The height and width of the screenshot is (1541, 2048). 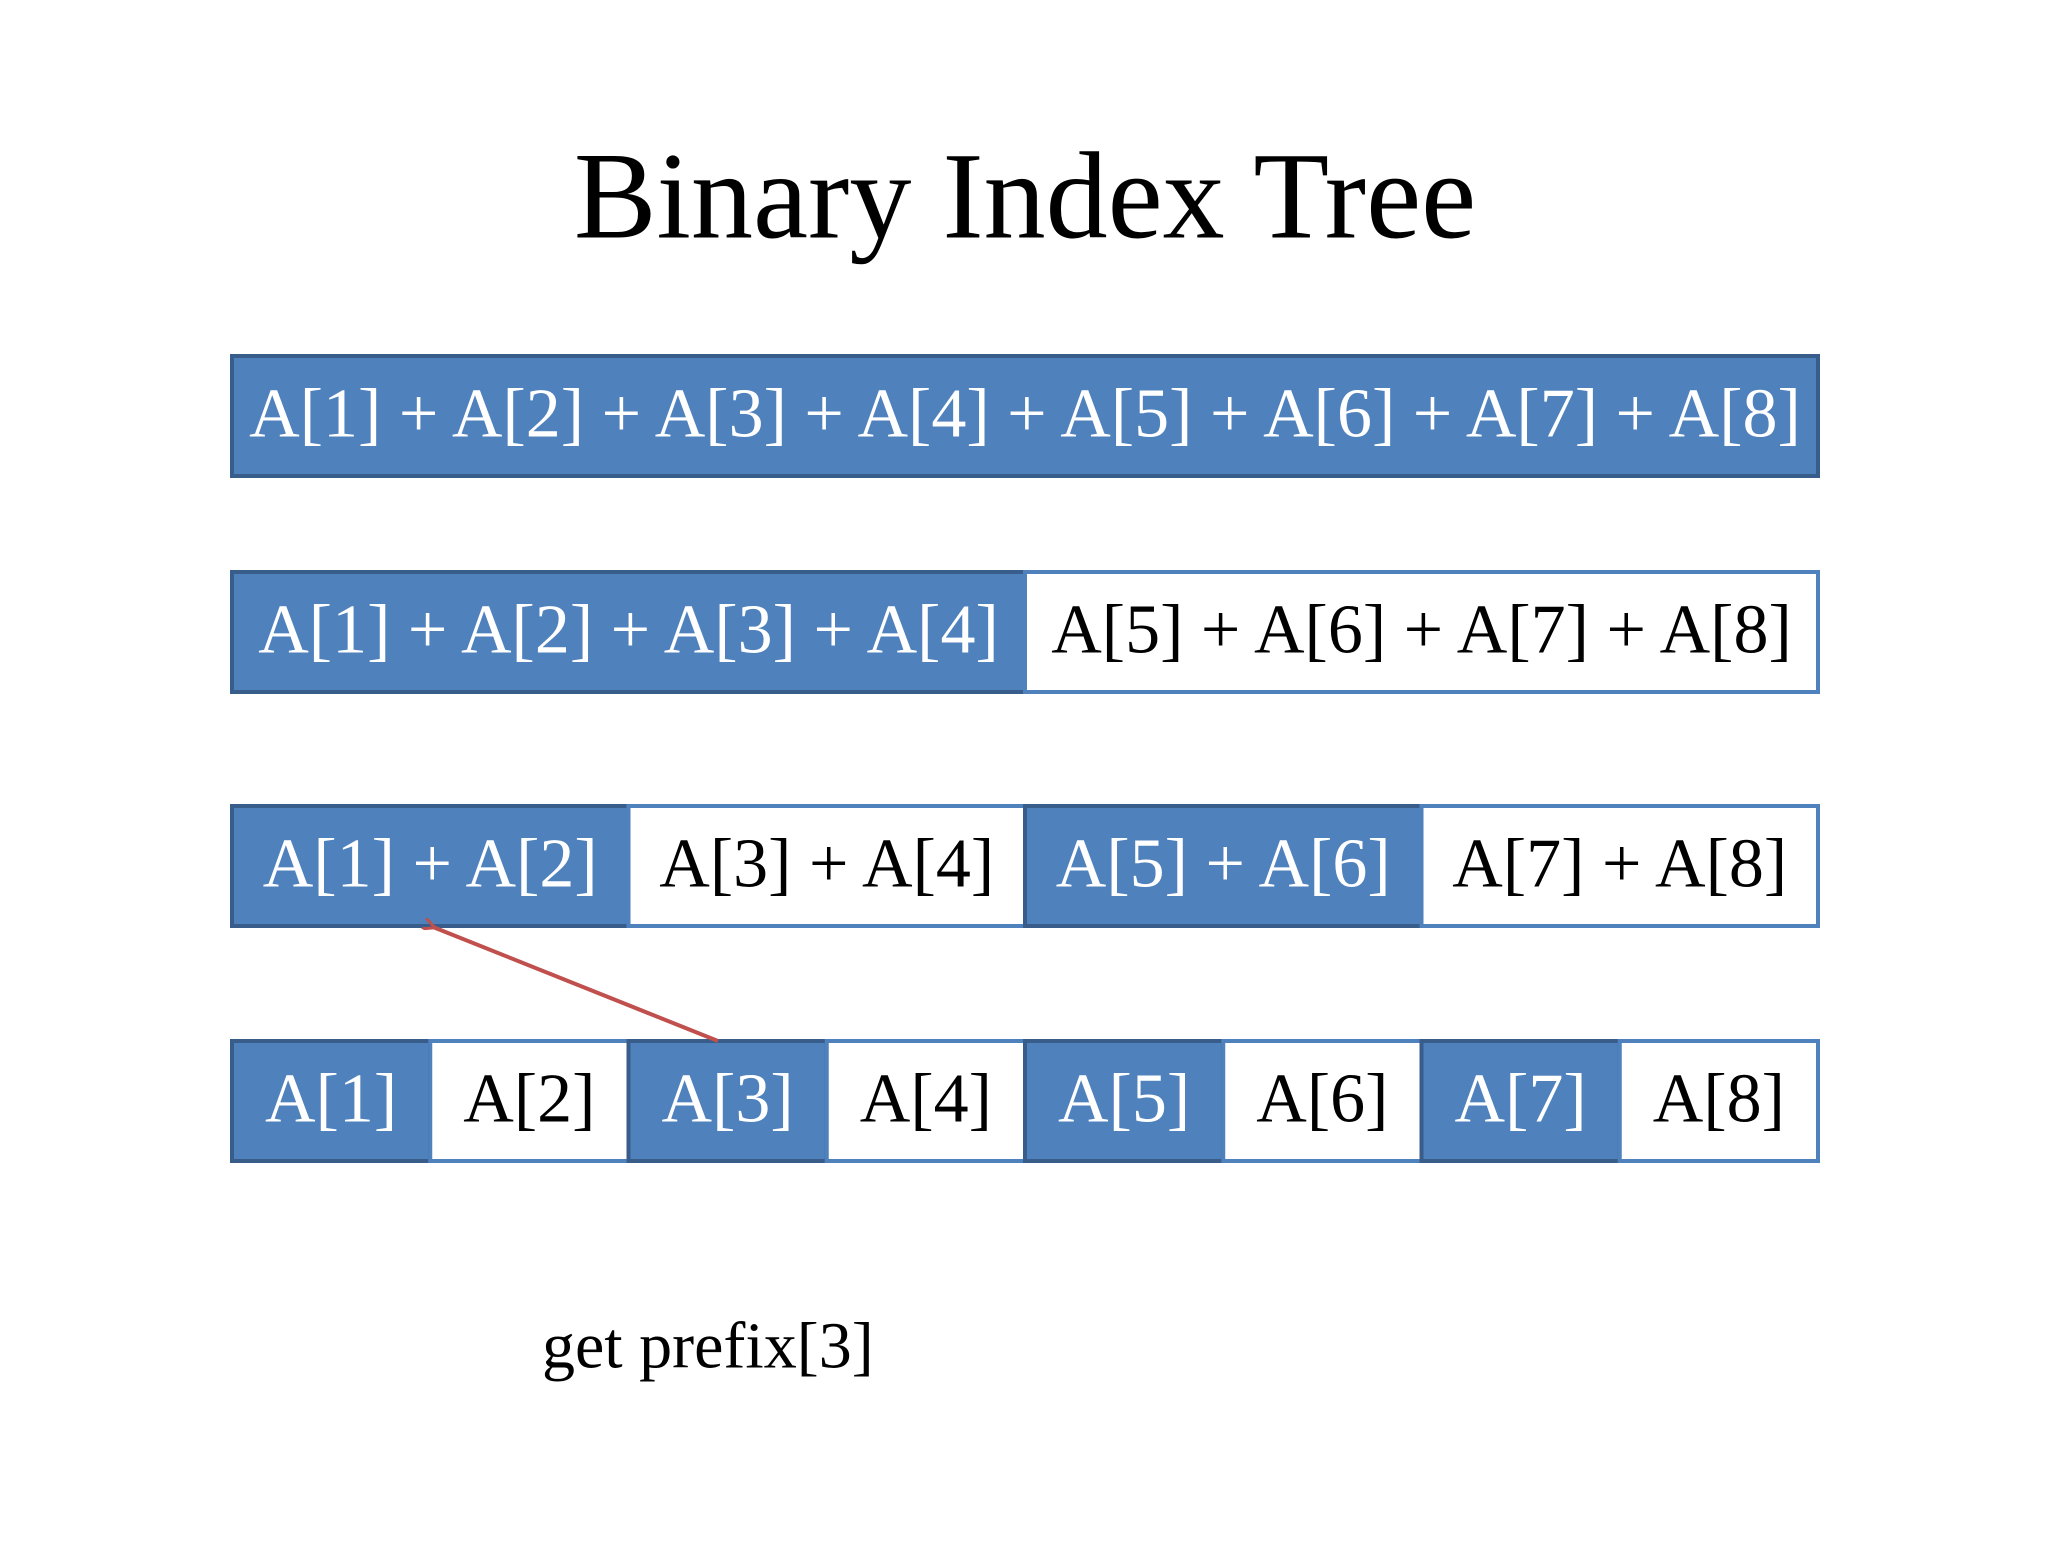 I want to click on cell-label: A[4], so click(x=926, y=1099).